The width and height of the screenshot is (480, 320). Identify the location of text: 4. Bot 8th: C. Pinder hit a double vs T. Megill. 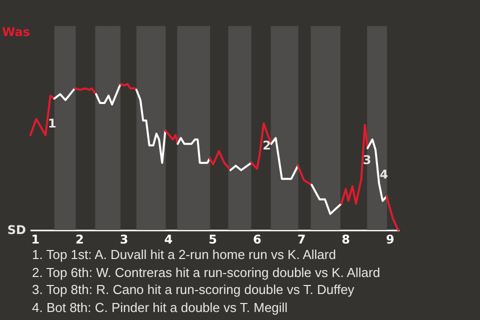
(160, 307).